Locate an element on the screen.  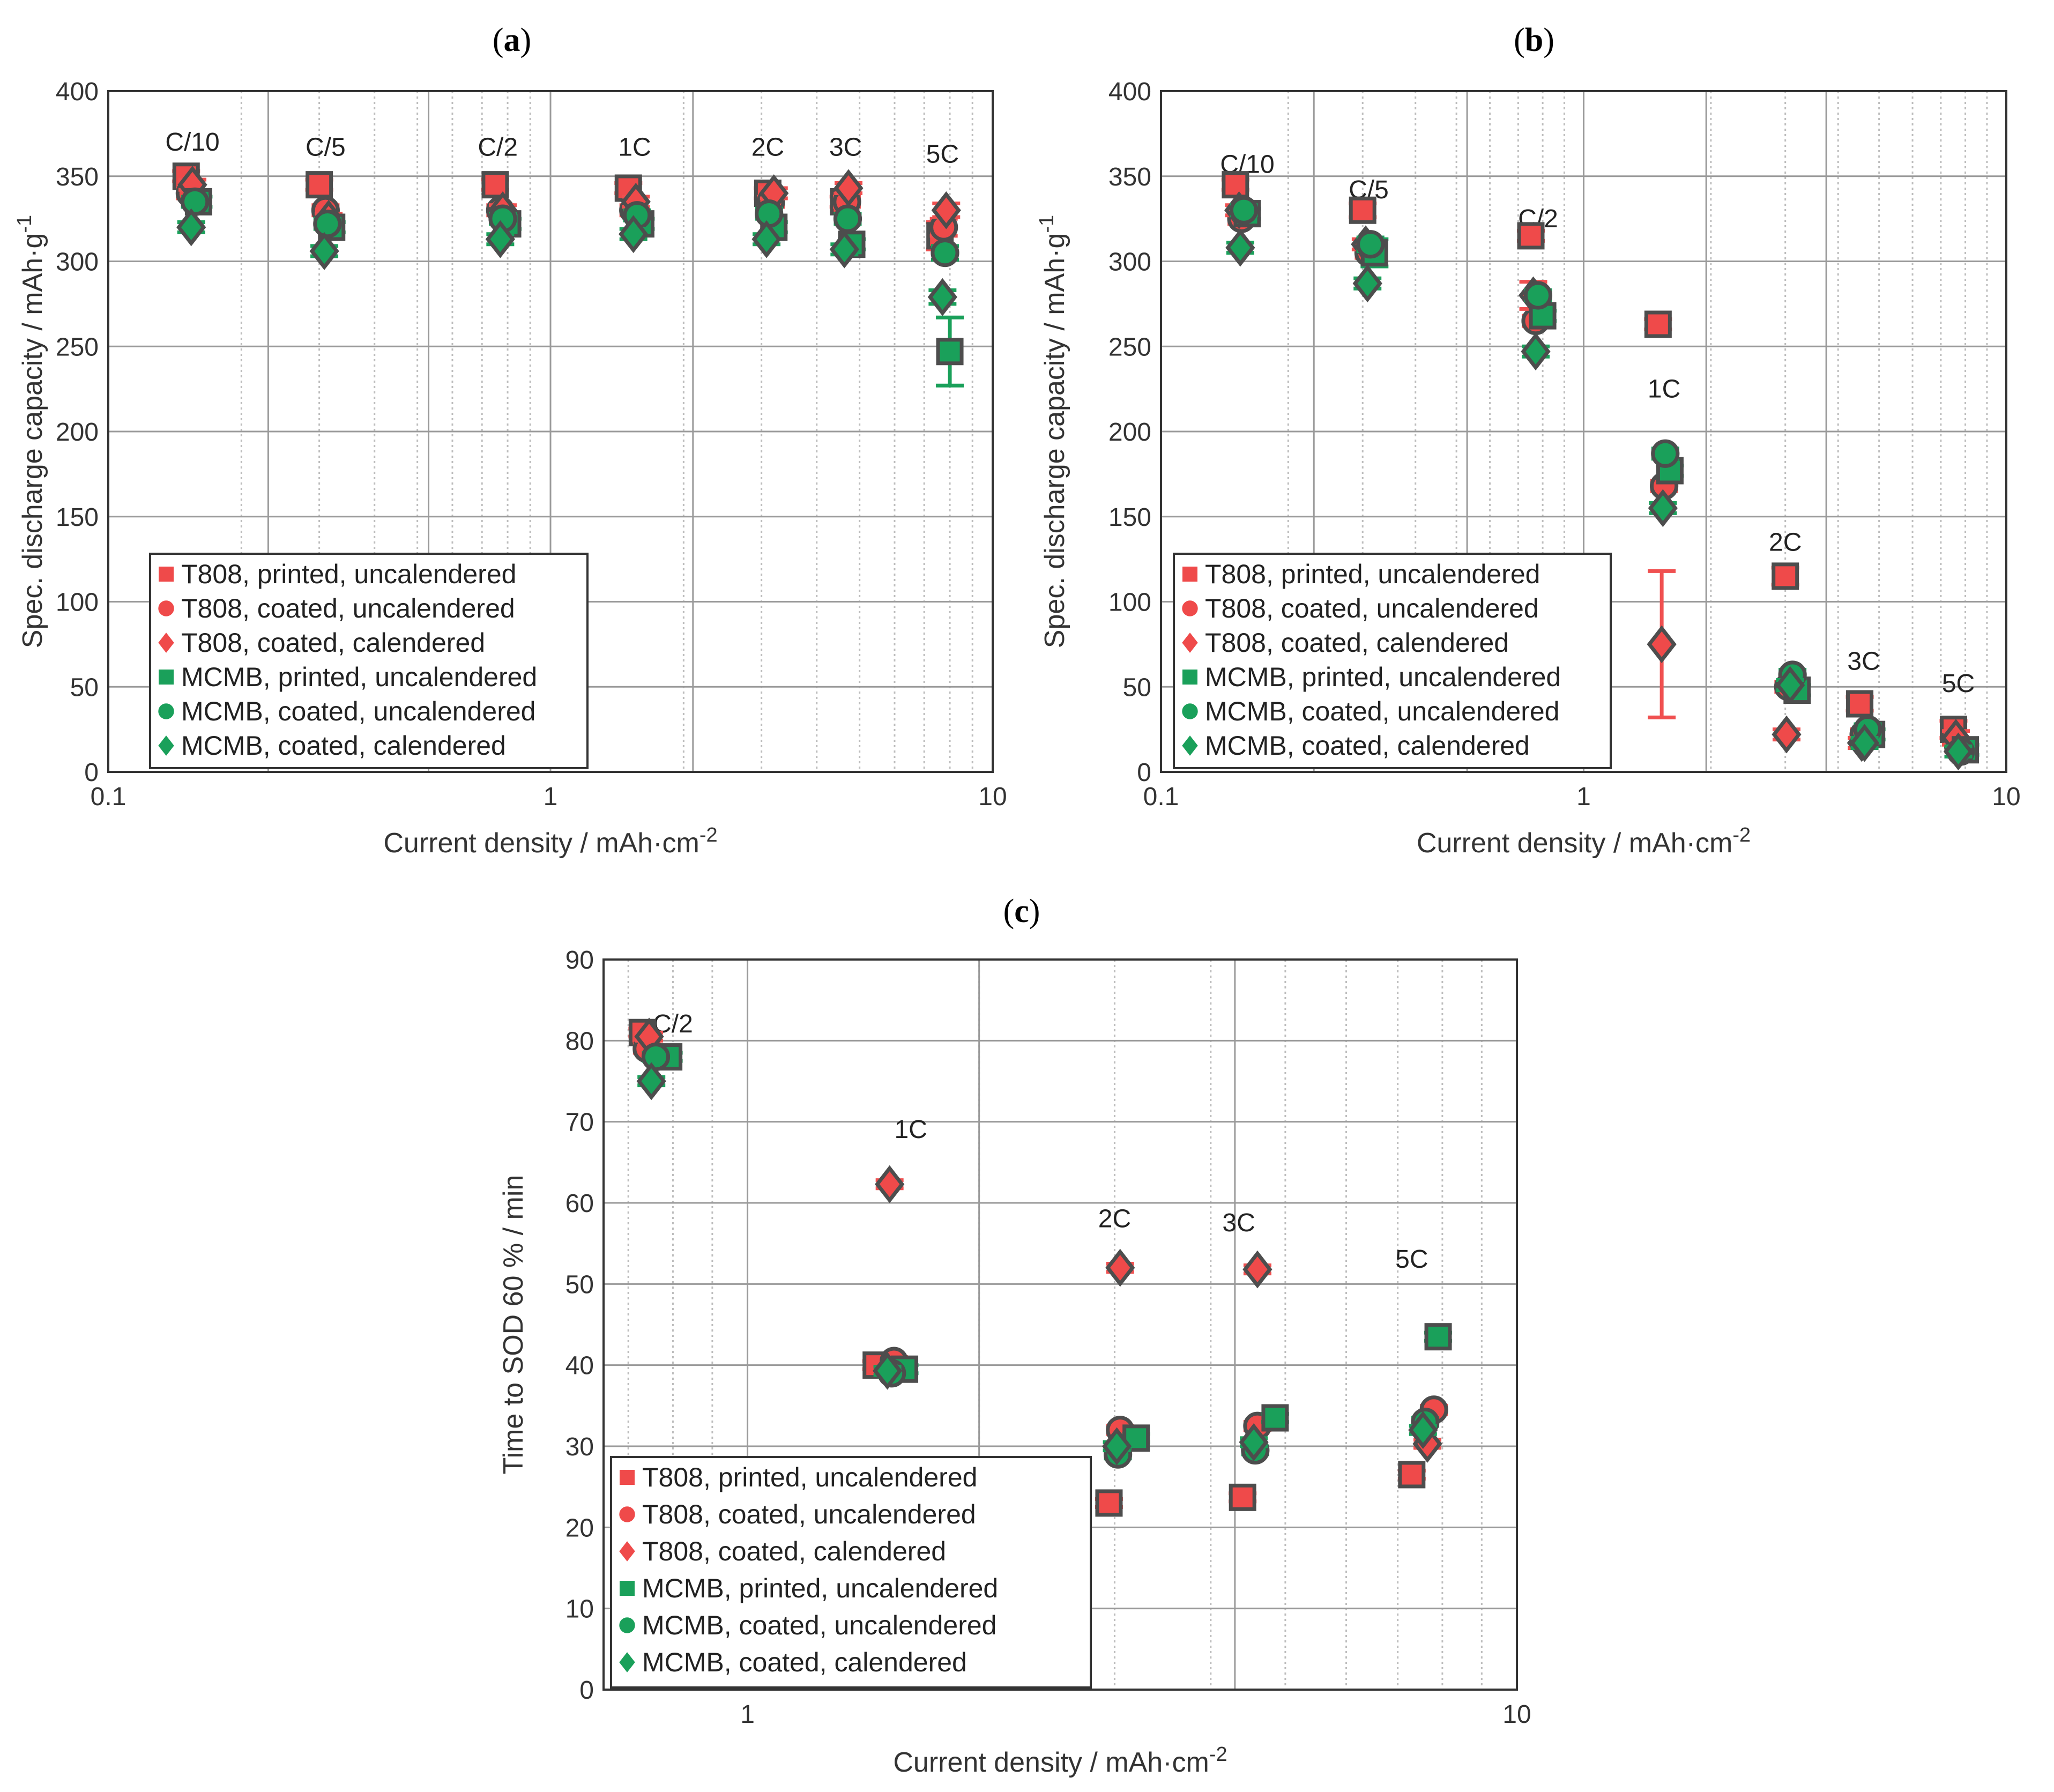
legend-item: MCMB, coated, calendered is located at coordinates (793, 1662).